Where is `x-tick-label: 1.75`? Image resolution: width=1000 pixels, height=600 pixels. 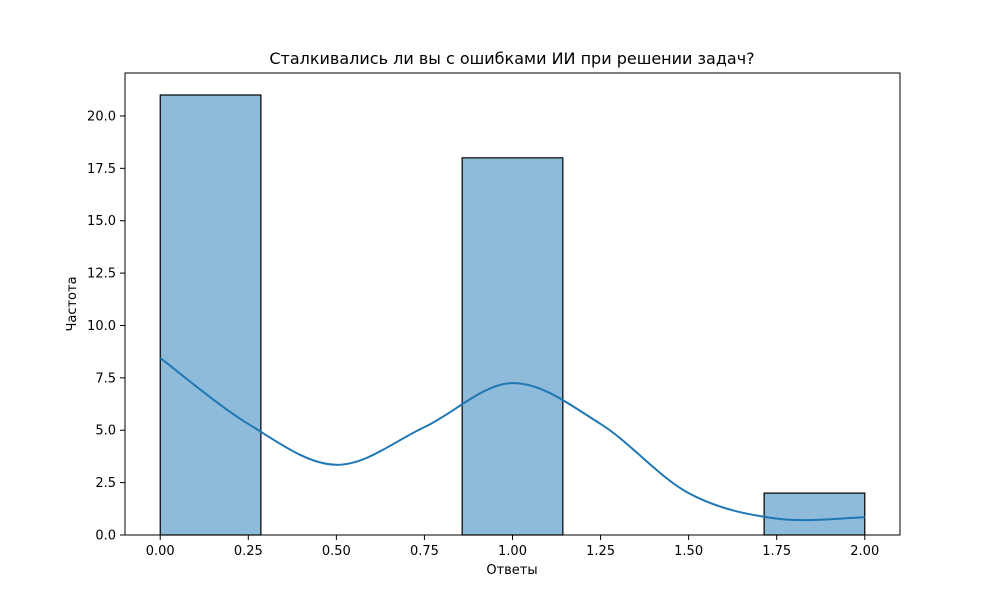 x-tick-label: 1.75 is located at coordinates (776, 551).